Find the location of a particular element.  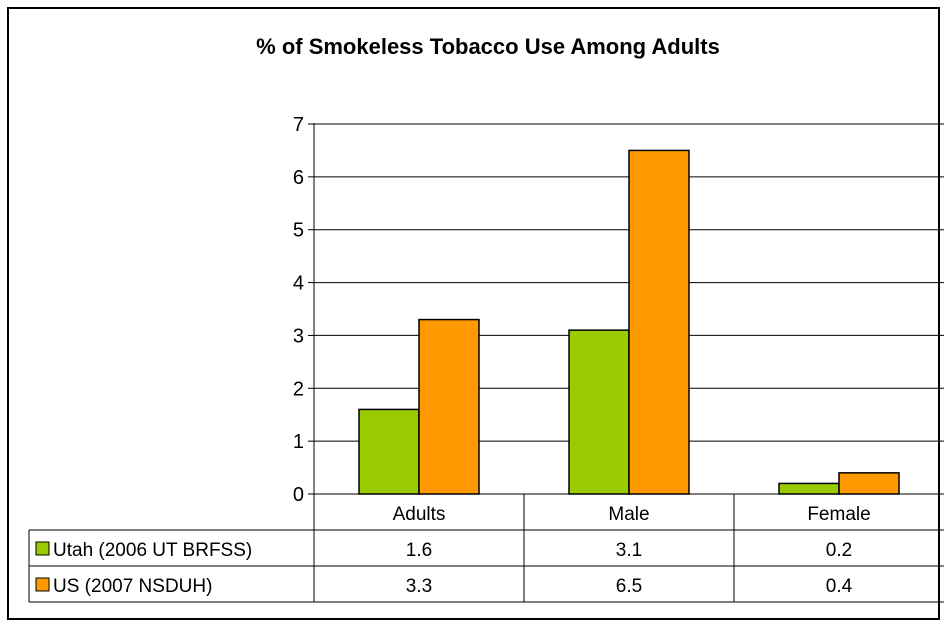

bar-us-male is located at coordinates (659, 322).